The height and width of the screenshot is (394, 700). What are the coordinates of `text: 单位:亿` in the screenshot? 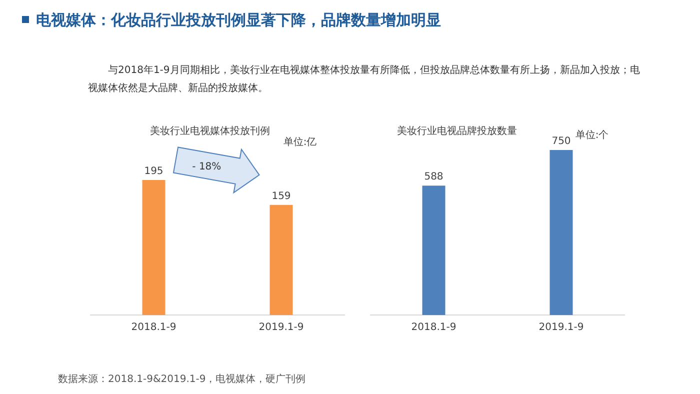 It's located at (300, 142).